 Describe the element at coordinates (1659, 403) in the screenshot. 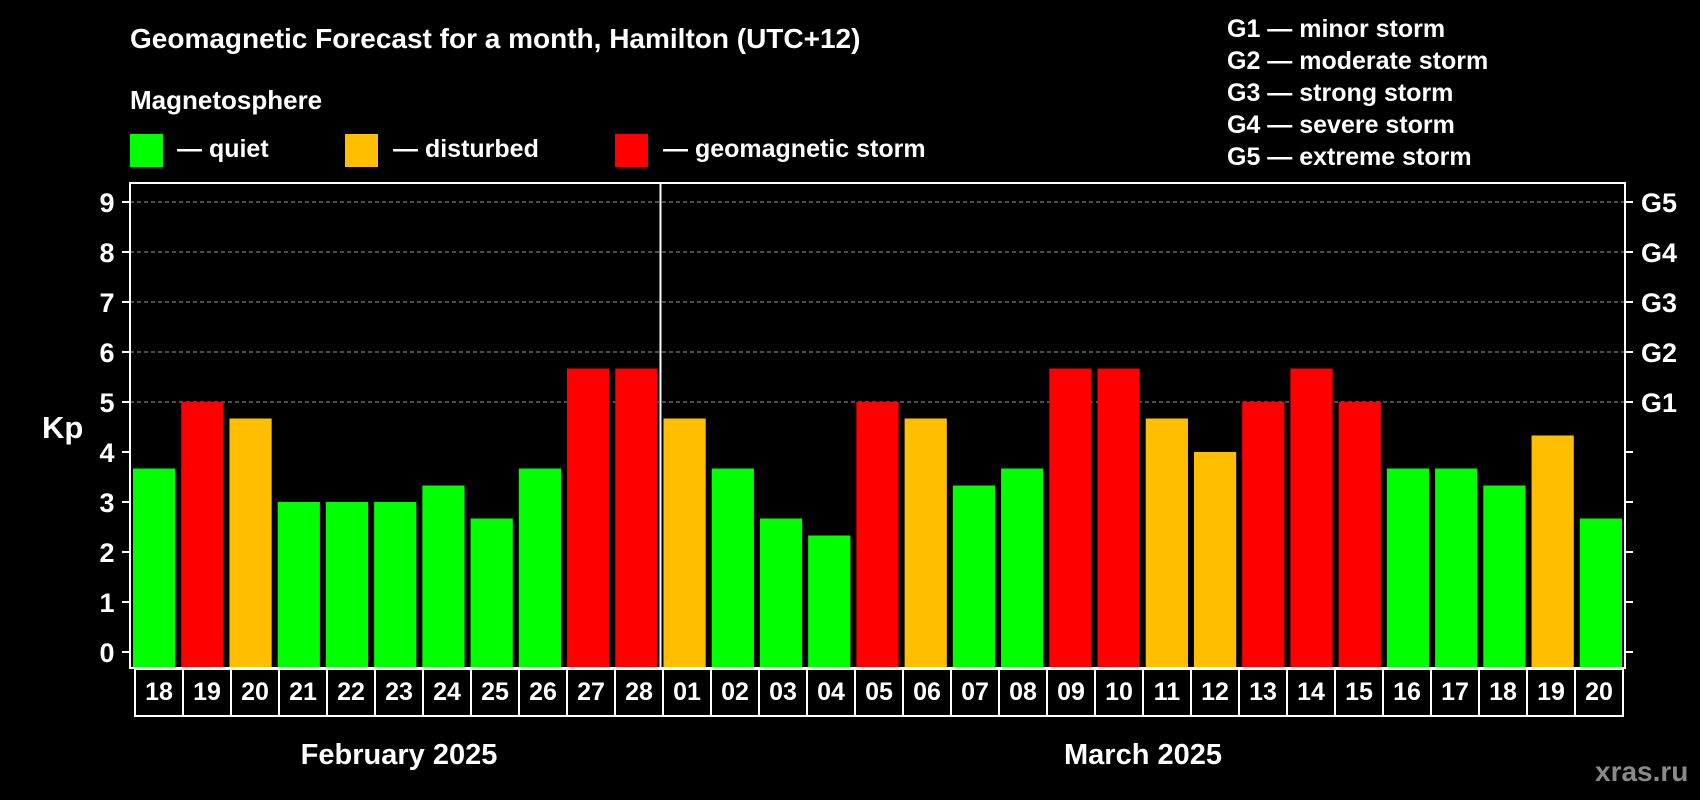

I see `storm-level-tick-label: G1` at that location.